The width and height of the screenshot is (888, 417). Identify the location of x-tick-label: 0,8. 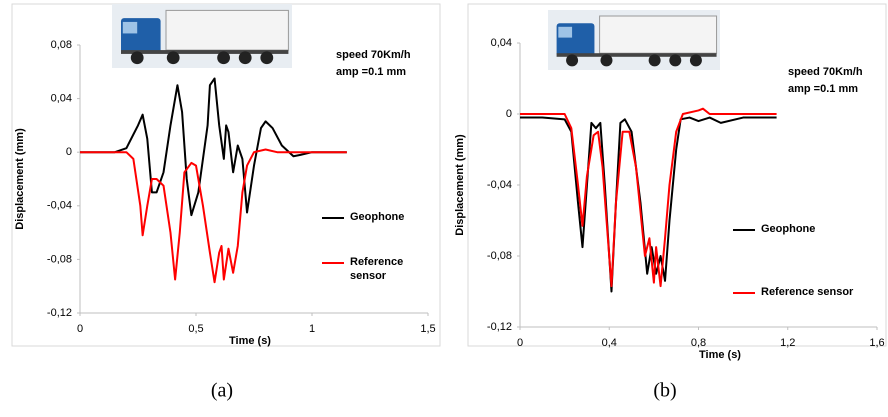
(698, 343).